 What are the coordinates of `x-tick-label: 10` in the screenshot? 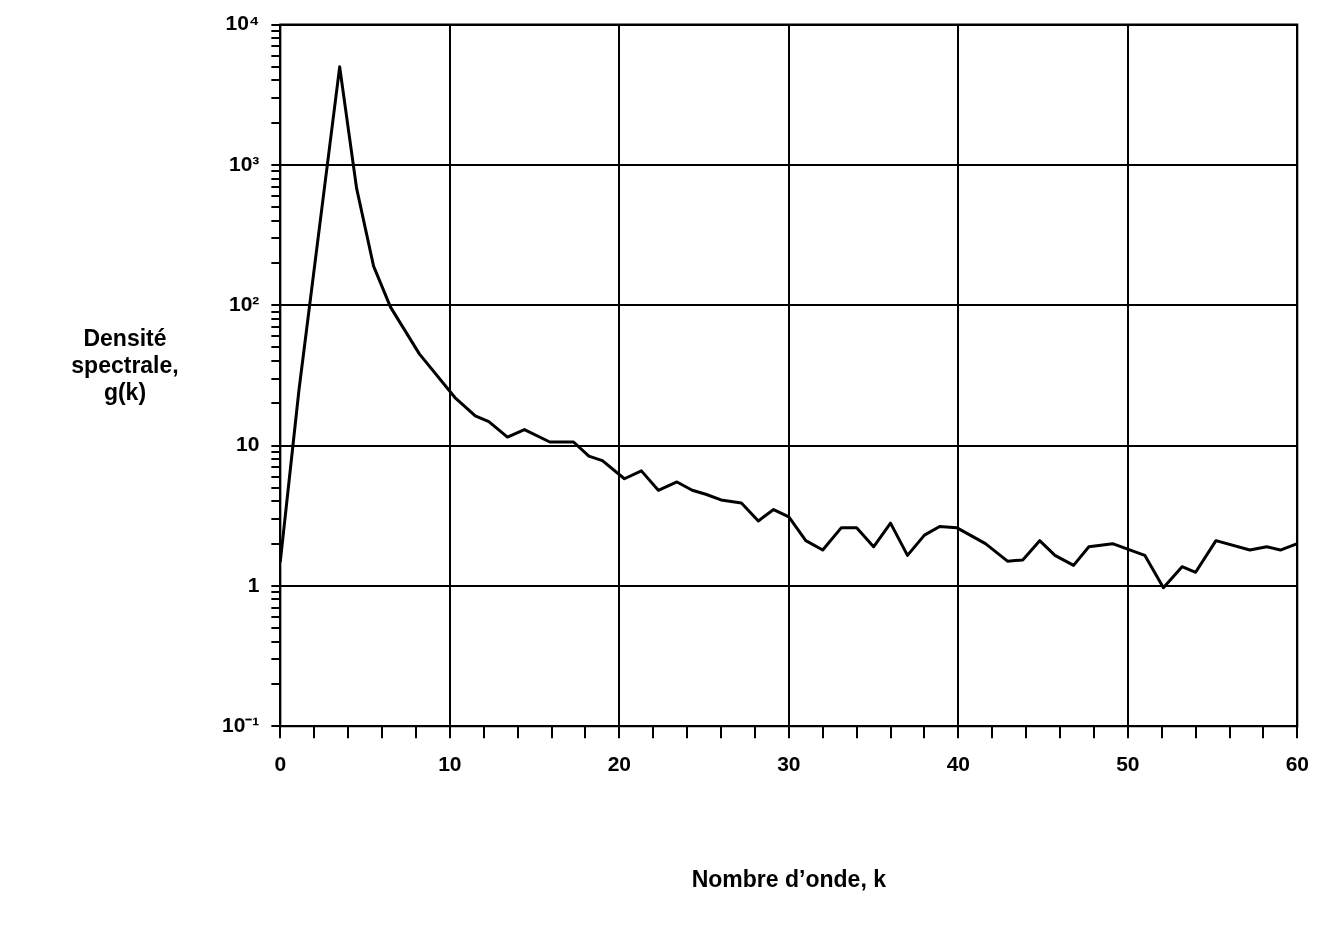 It's located at (450, 763).